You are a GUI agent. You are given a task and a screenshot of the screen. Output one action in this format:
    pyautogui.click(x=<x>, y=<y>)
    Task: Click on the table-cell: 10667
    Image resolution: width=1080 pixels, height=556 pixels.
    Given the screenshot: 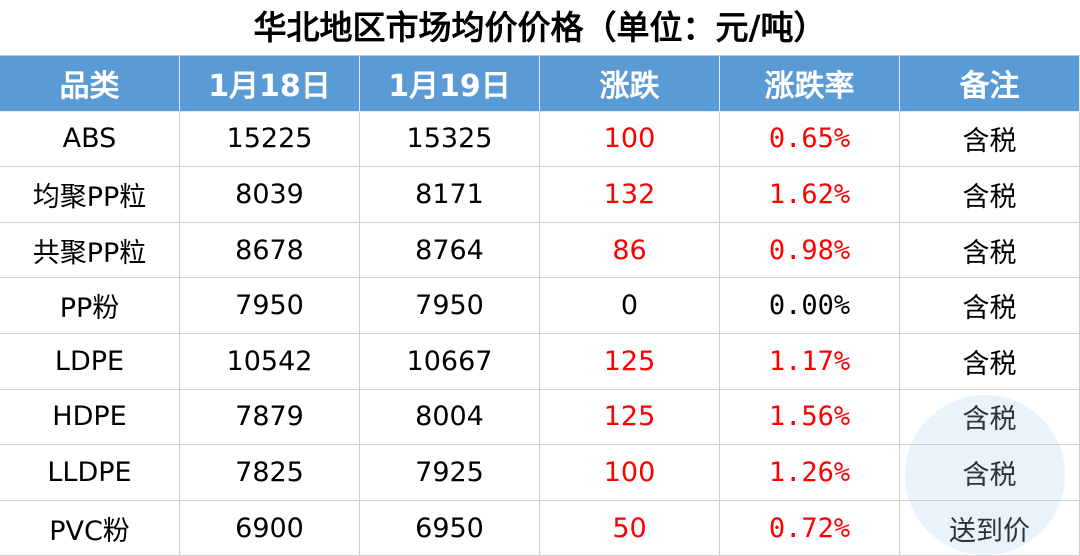 What is the action you would take?
    pyautogui.click(x=450, y=361)
    